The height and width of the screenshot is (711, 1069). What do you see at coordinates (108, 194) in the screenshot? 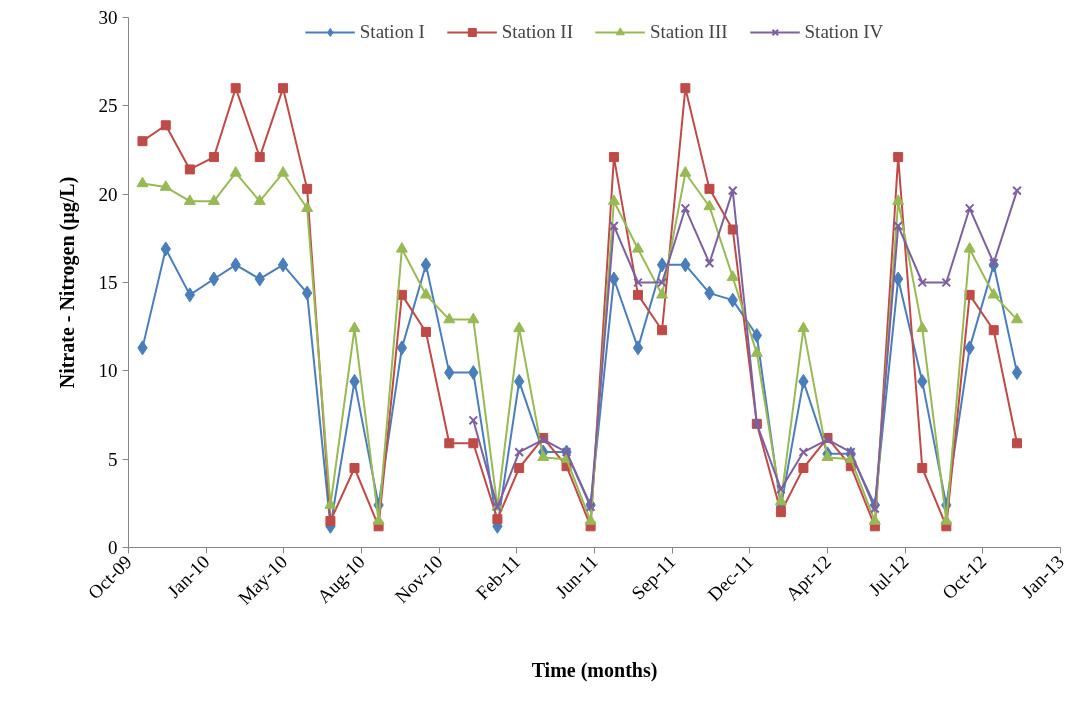
I see `y-tick-label: 20` at bounding box center [108, 194].